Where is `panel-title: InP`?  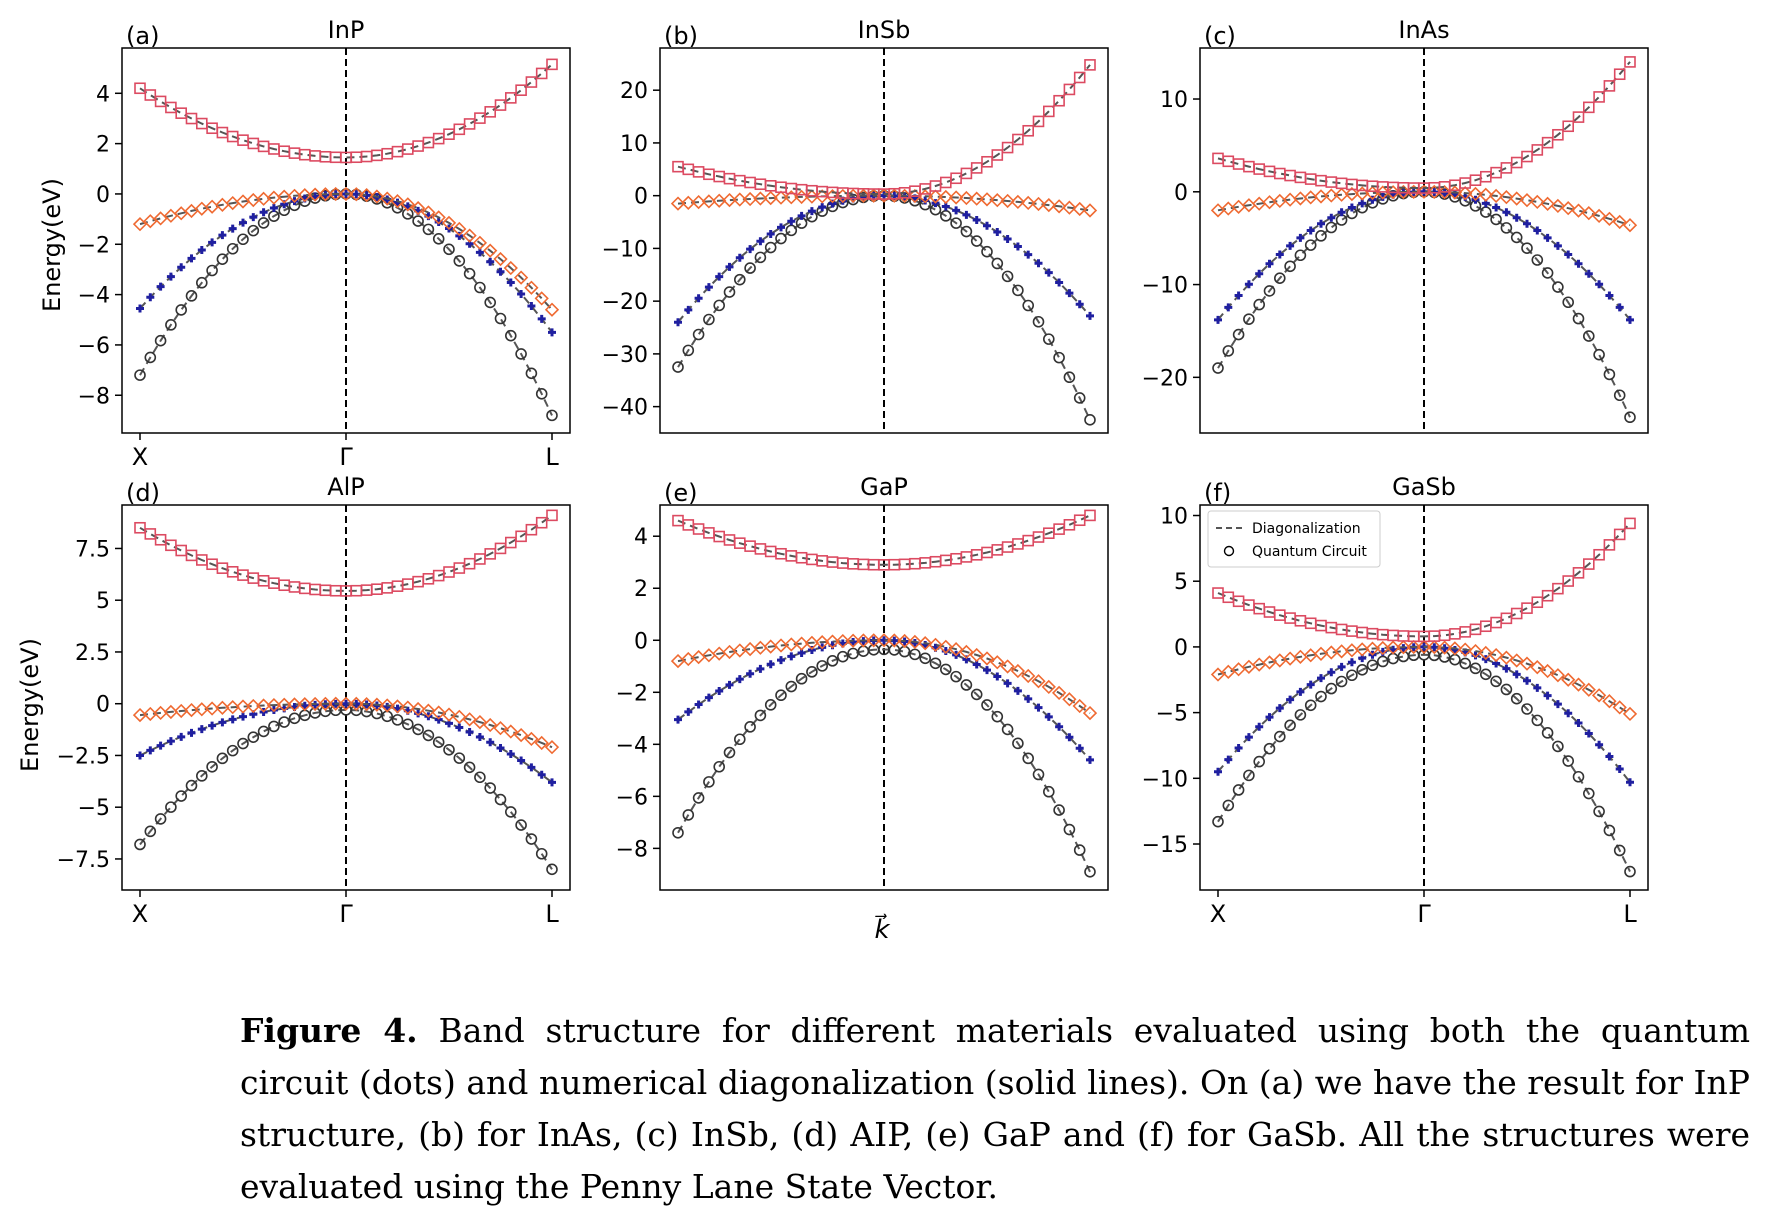 panel-title: InP is located at coordinates (346, 30).